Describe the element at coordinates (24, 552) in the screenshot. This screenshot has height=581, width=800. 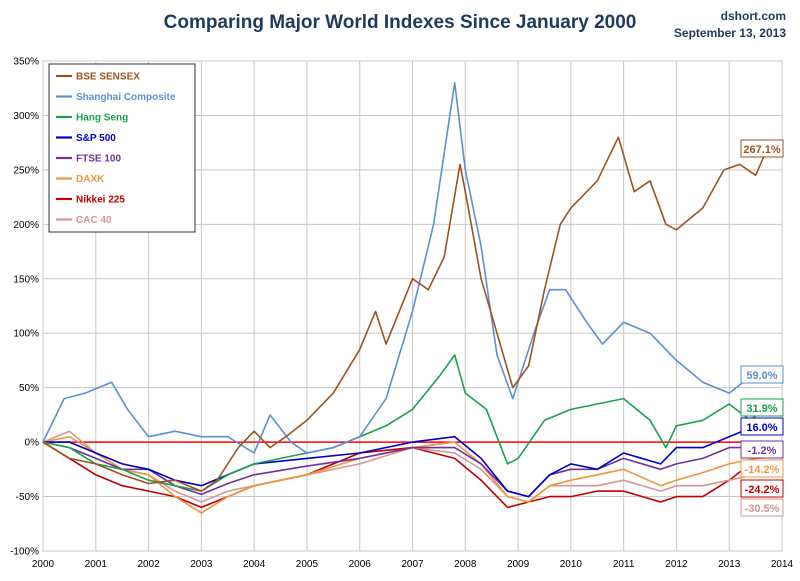
I see `y-tick-label: -100%` at that location.